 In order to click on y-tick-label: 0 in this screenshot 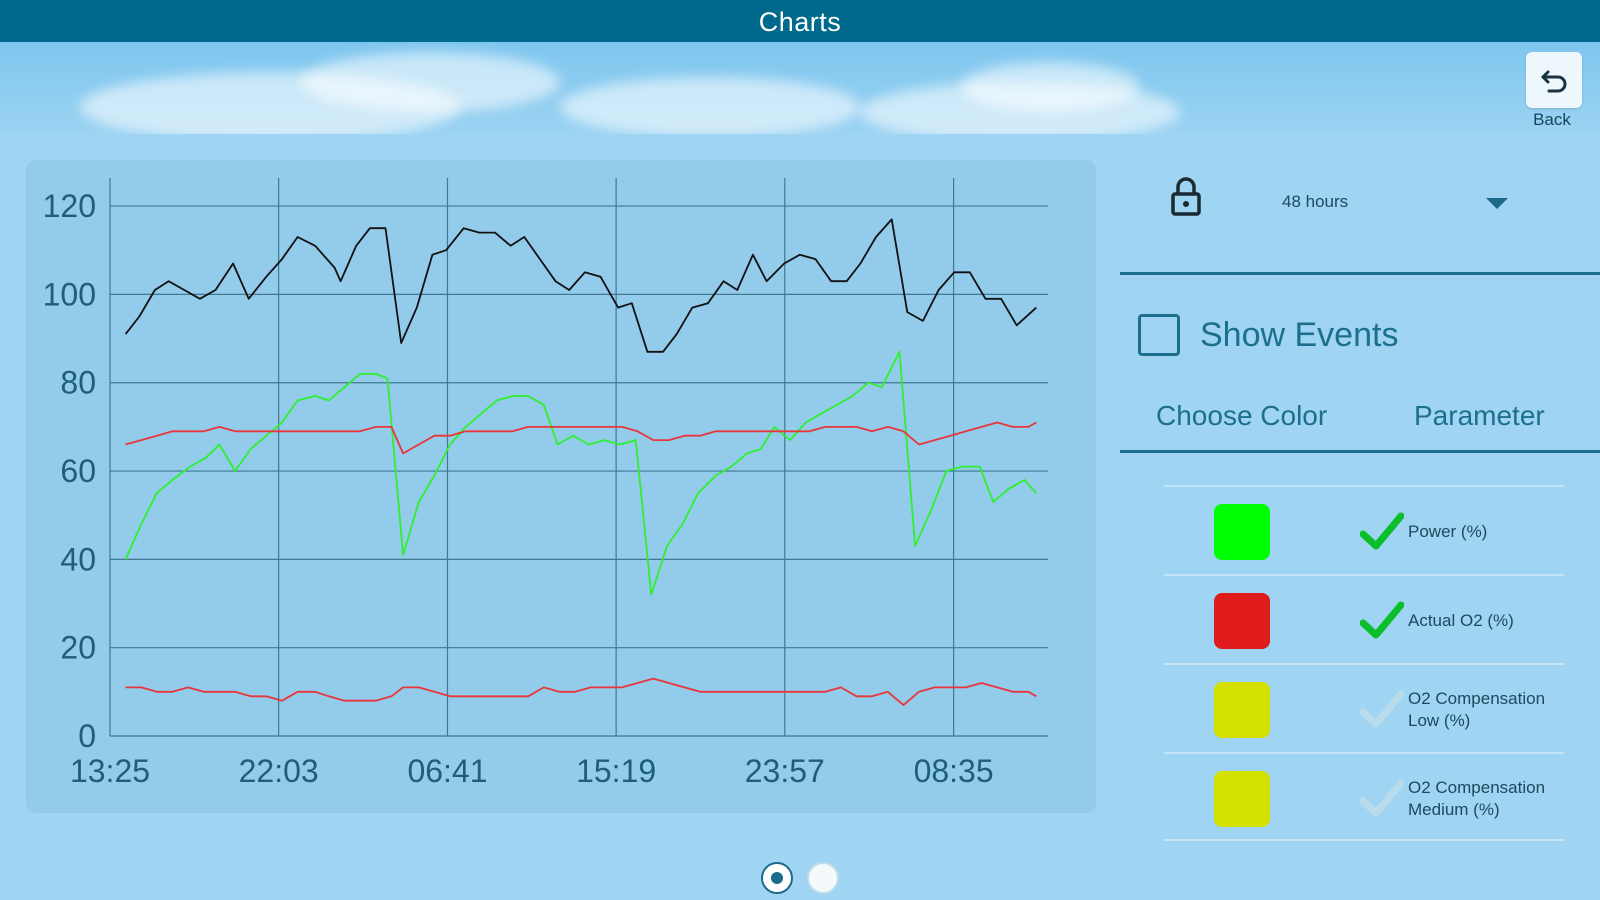, I will do `click(87, 736)`.